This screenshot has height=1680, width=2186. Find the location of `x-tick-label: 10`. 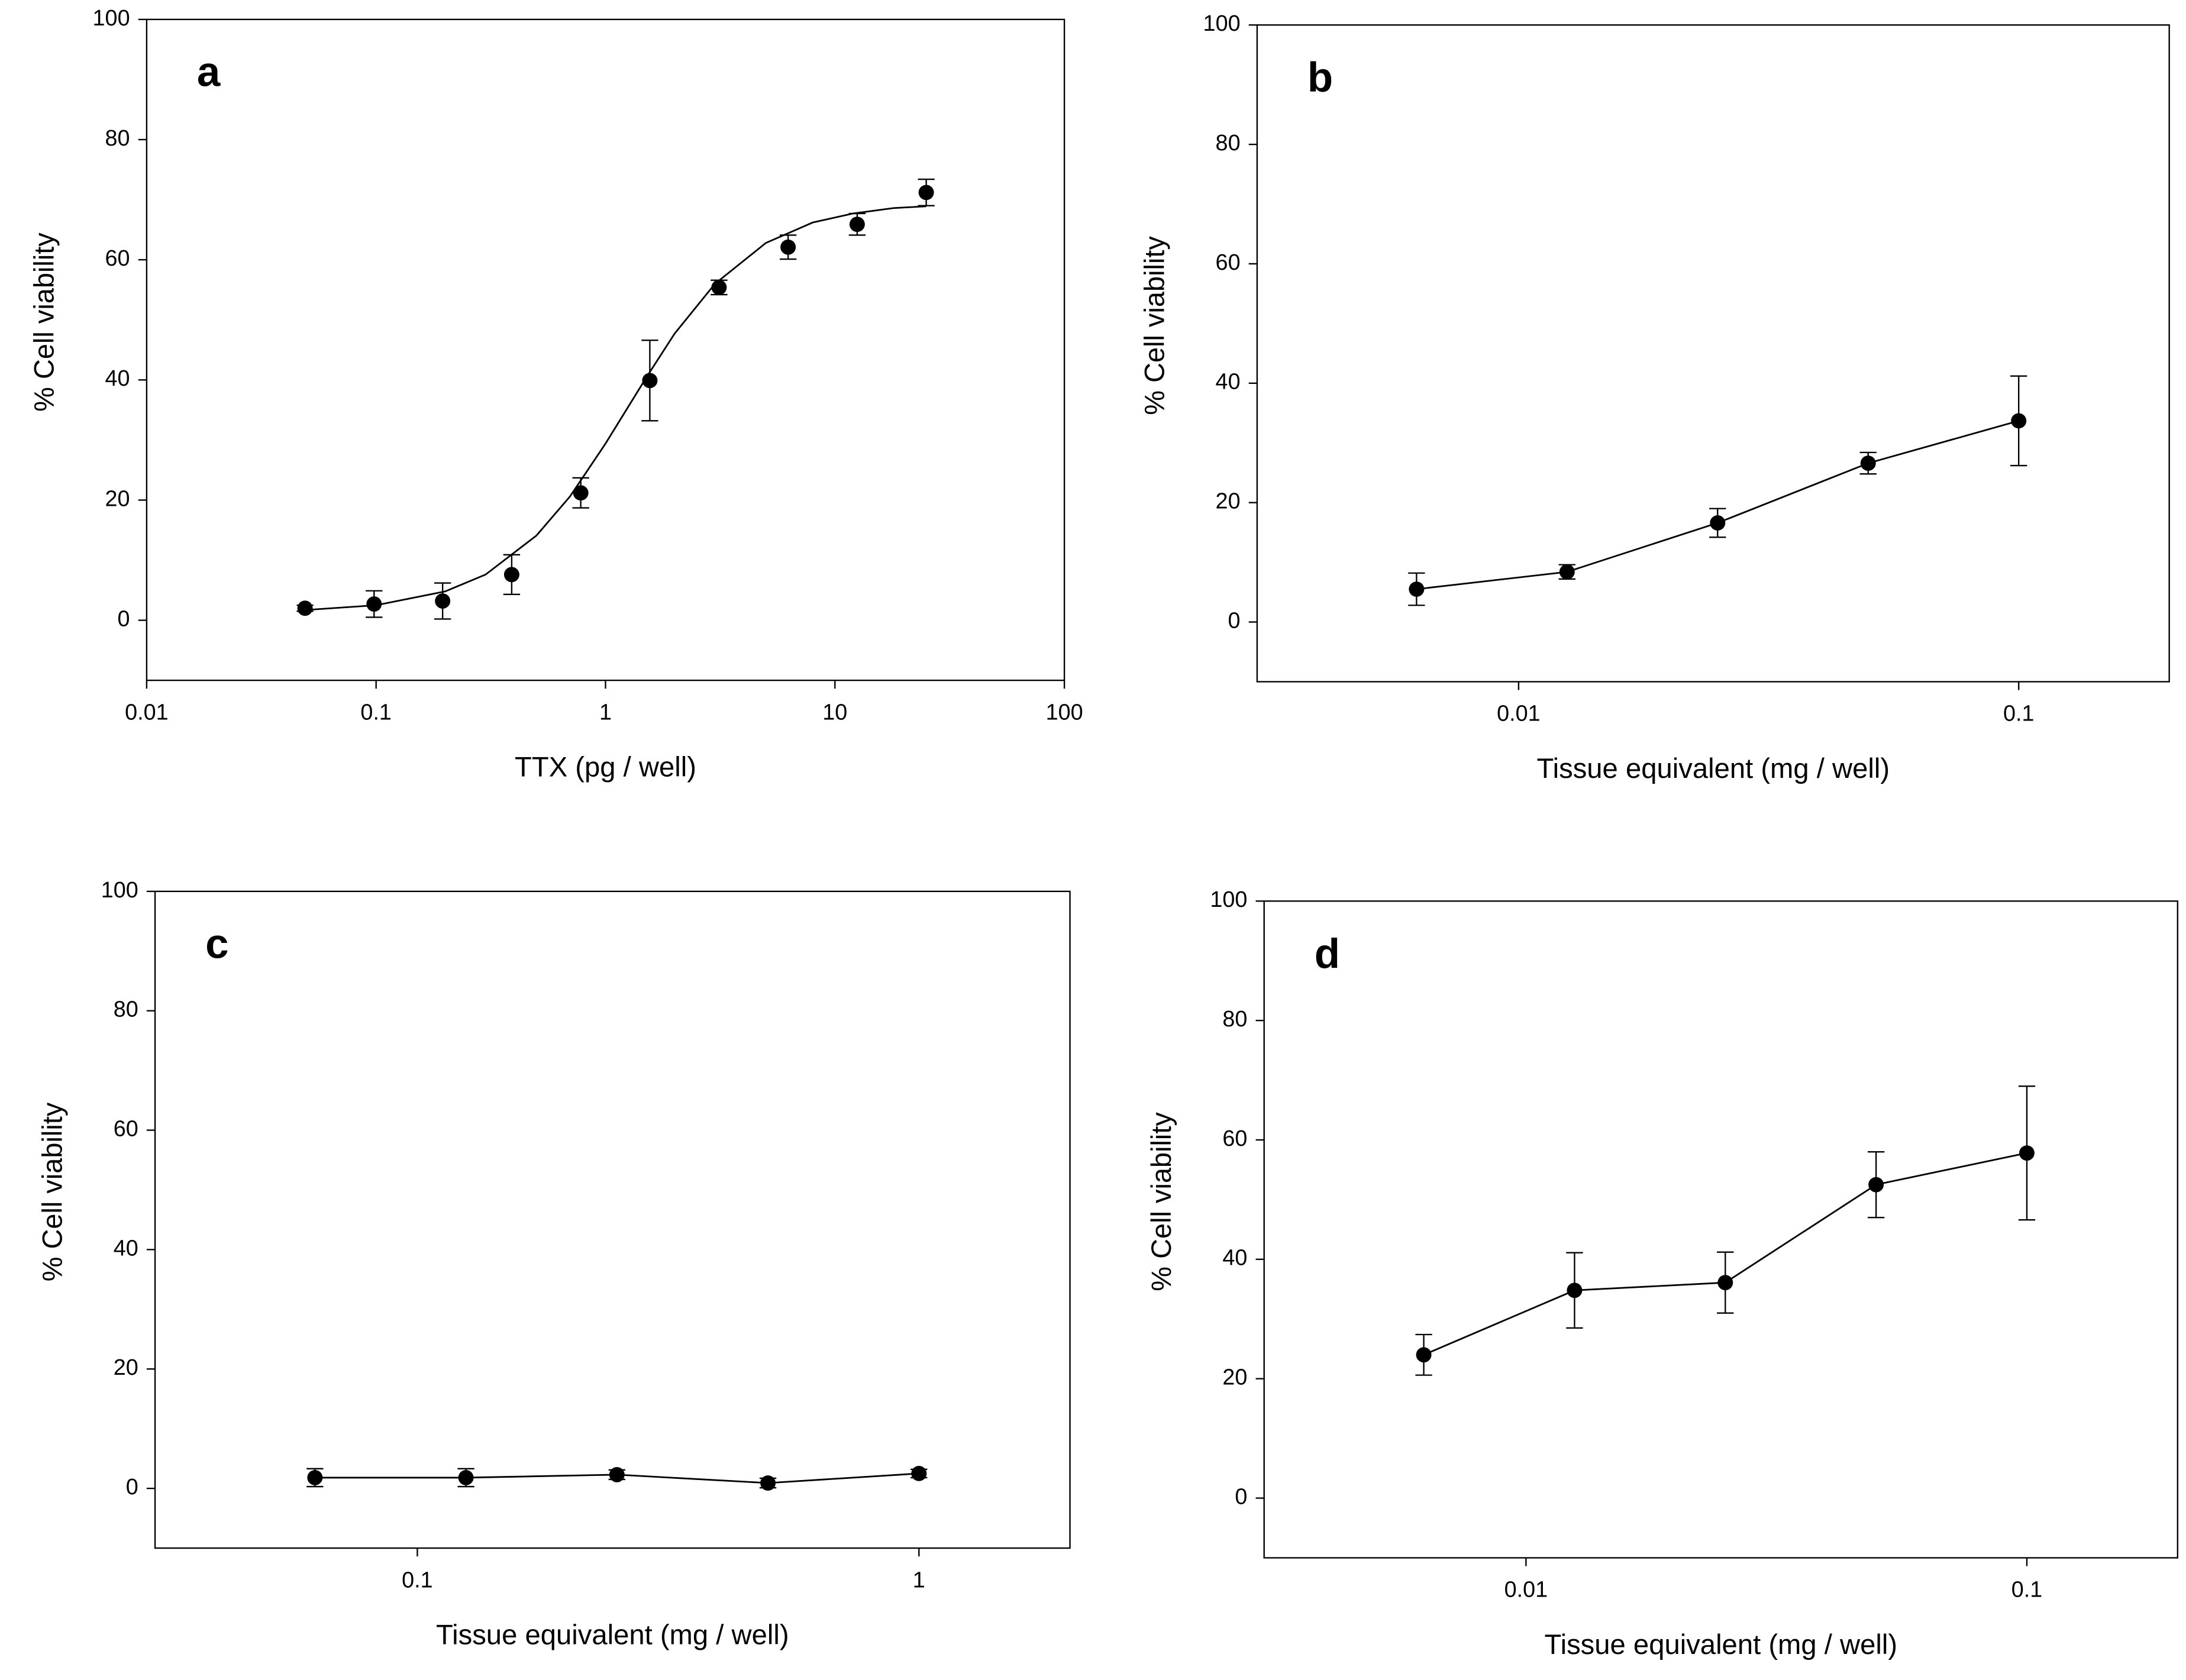

x-tick-label: 10 is located at coordinates (834, 711).